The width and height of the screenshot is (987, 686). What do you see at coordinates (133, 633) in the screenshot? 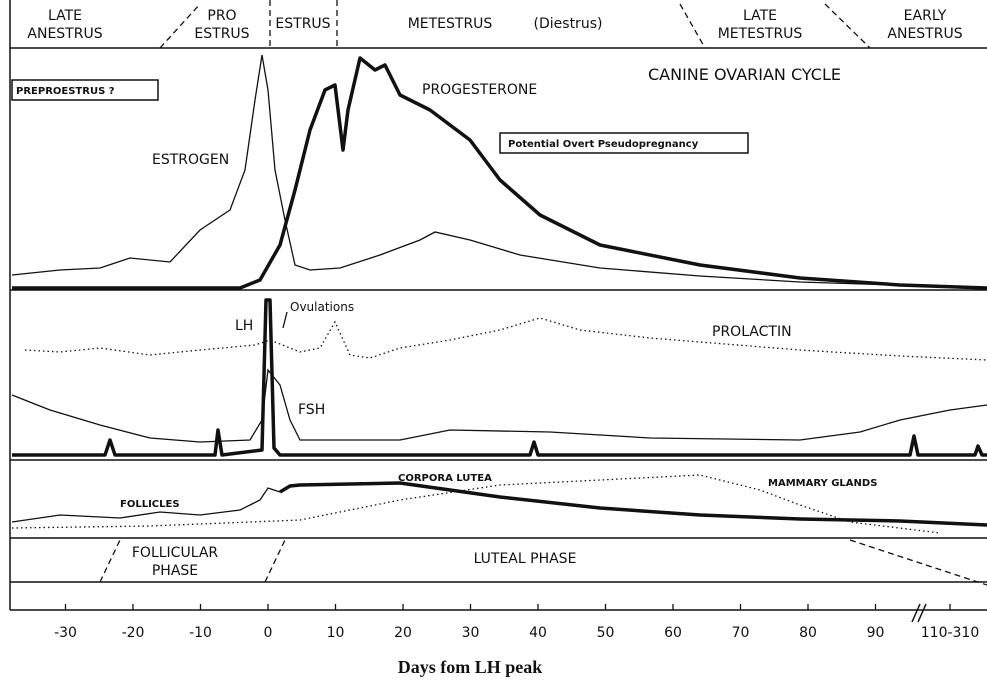
I see `x-tick-label: -20` at bounding box center [133, 633].